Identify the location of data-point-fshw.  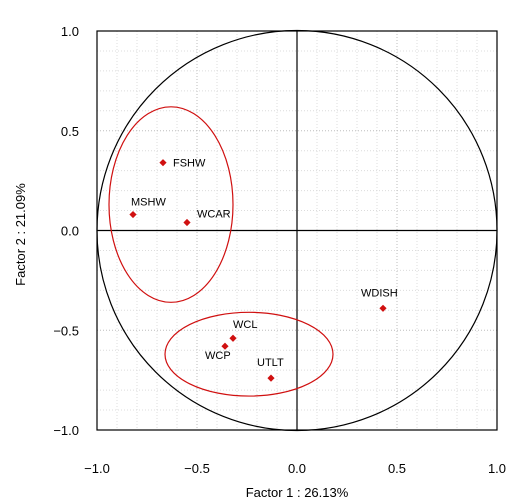
(163, 163).